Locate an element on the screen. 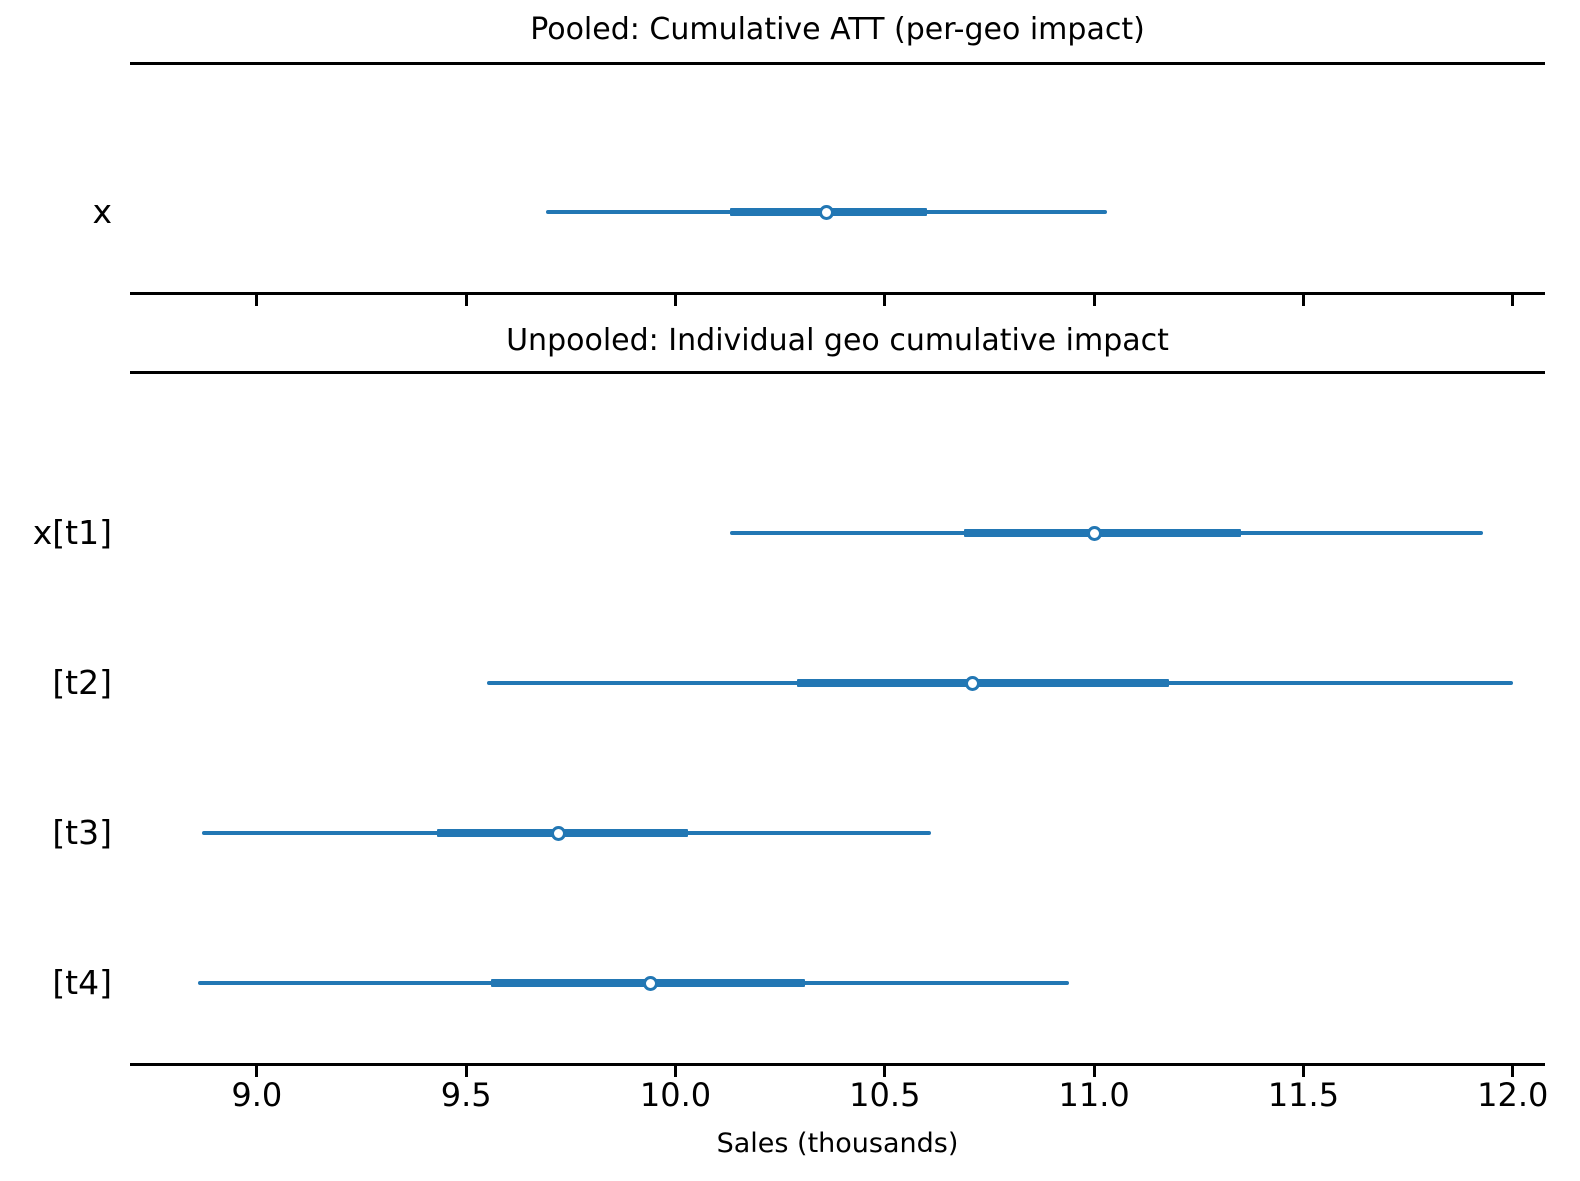 This screenshot has width=1580, height=1181. x-axis-tick-label: 9.0 is located at coordinates (257, 1095).